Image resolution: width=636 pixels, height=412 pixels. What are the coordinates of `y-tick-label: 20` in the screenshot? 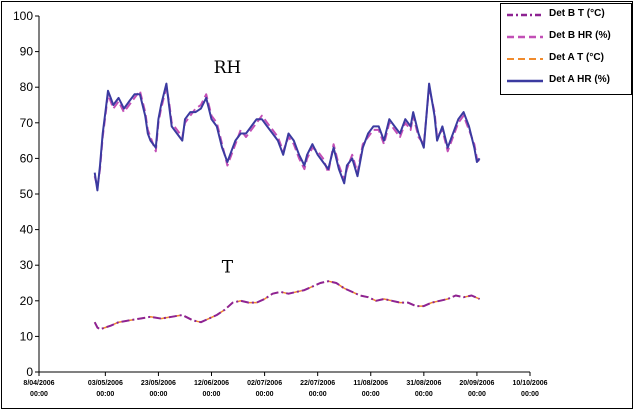 It's located at (27, 301).